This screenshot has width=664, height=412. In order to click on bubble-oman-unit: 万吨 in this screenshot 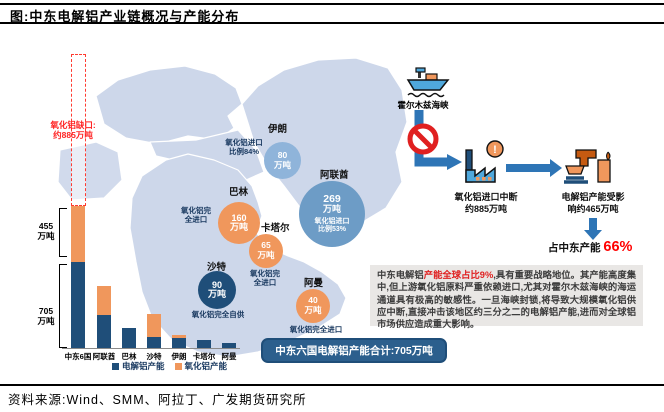, I will do `click(313, 310)`.